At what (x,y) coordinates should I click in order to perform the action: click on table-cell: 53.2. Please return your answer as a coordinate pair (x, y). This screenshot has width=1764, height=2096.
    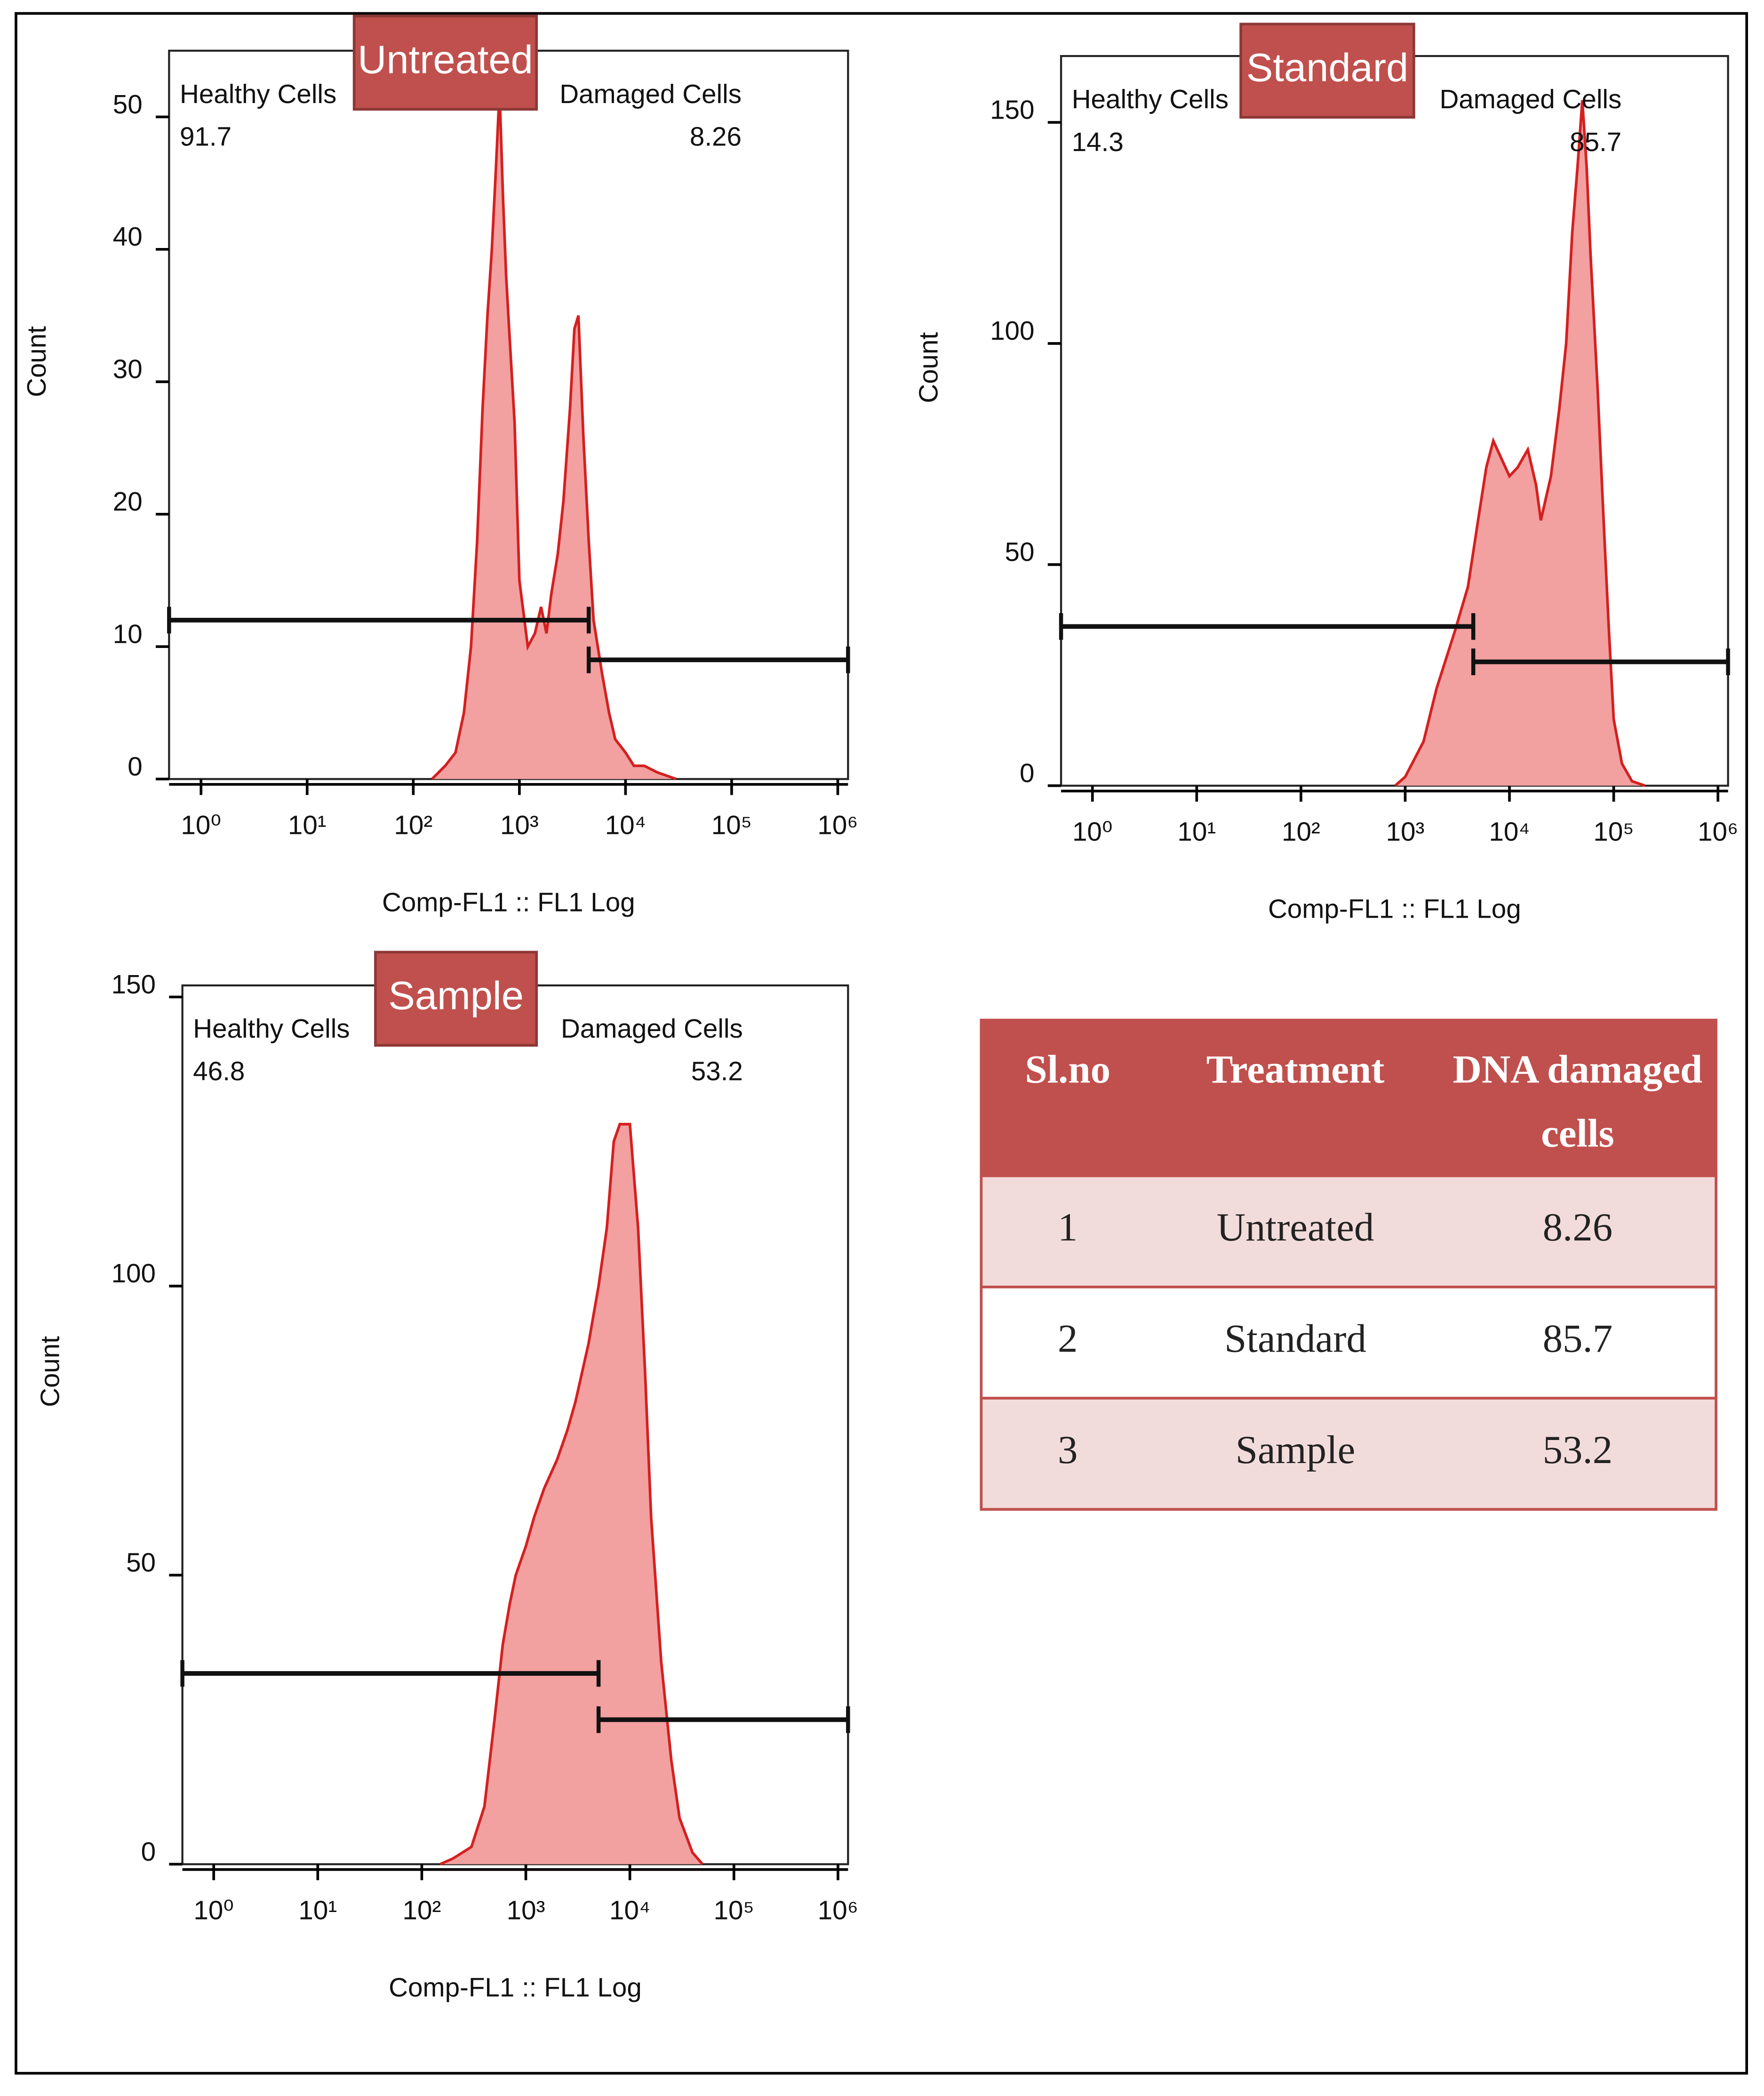
    Looking at the image, I should click on (1578, 1450).